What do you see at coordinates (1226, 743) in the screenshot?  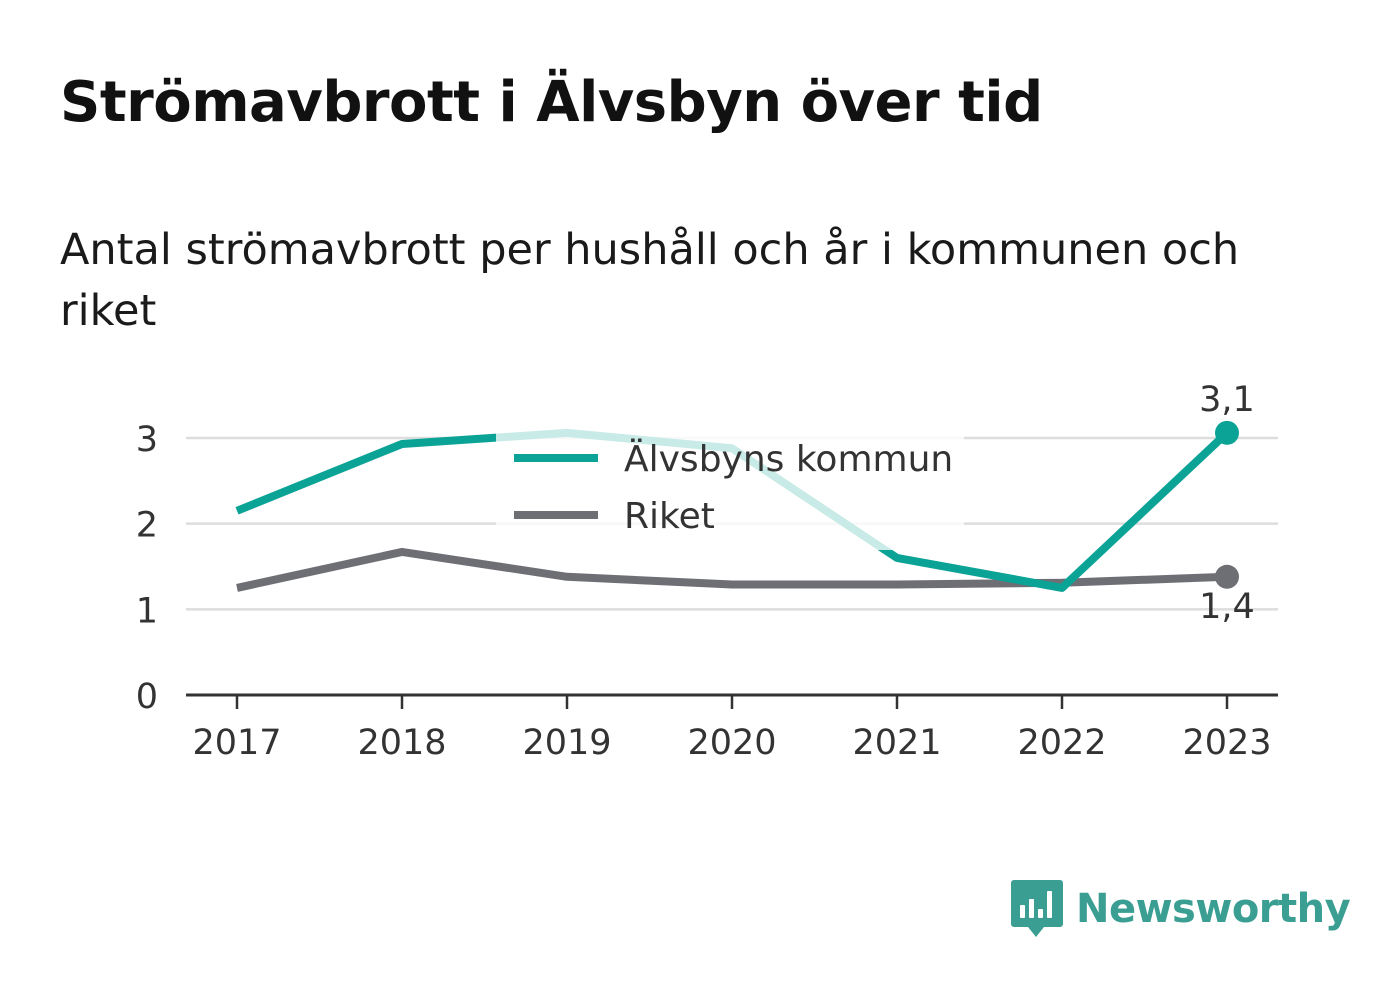 I see `x-tick-label: 2023` at bounding box center [1226, 743].